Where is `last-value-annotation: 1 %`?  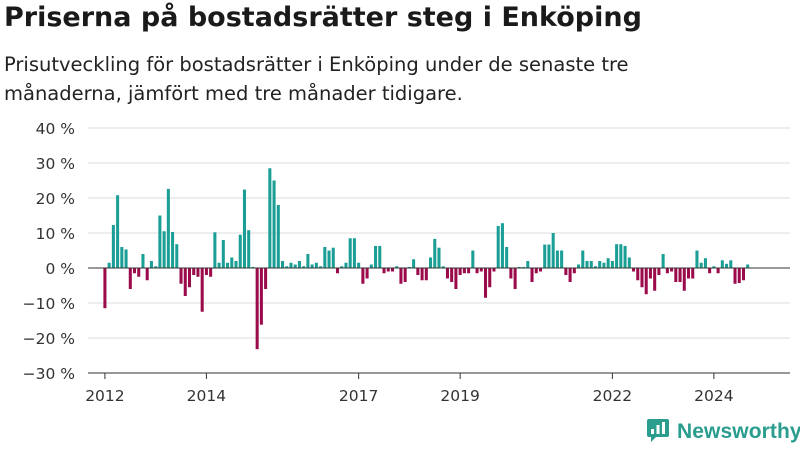 last-value-annotation: 1 % is located at coordinates (769, 2).